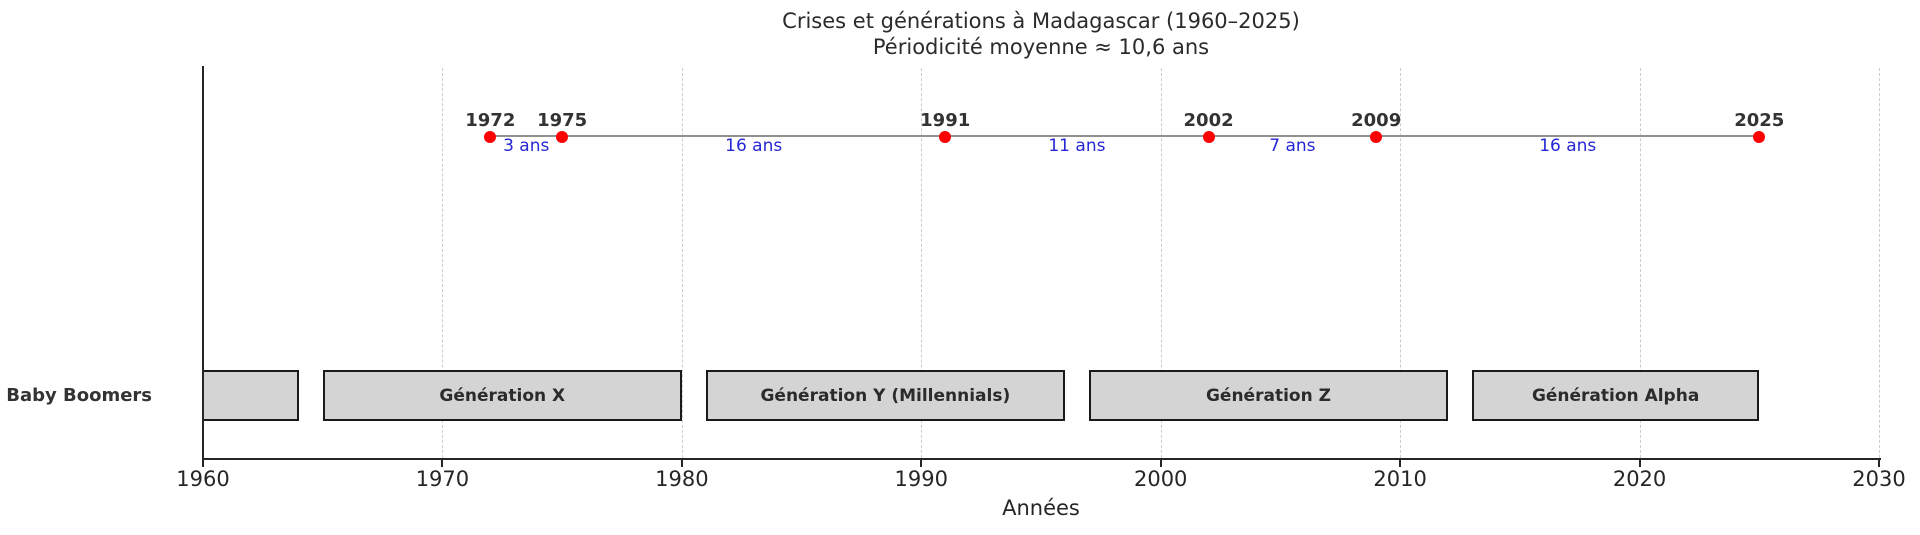 This screenshot has width=1920, height=535. Describe the element at coordinates (1041, 459) in the screenshot. I see `x-axis-spine` at that location.